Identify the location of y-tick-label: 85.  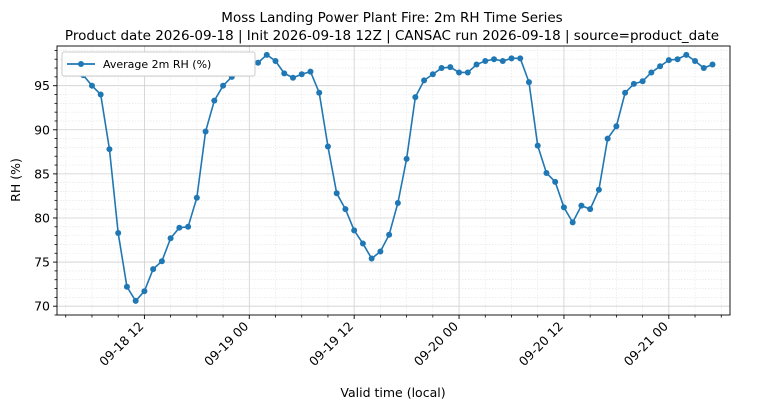
(42, 173).